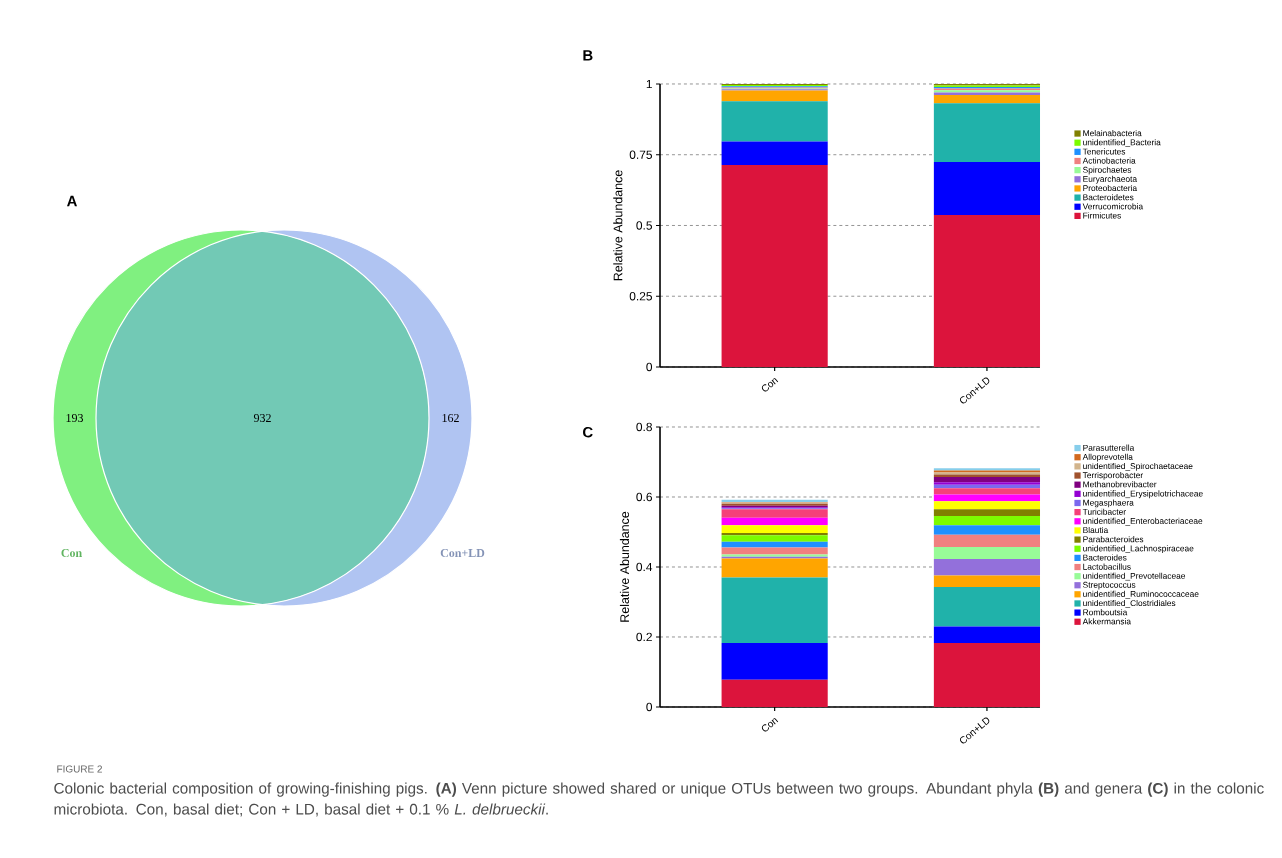 Image resolution: width=1282 pixels, height=858 pixels. I want to click on legend-label: Melainabacteria, so click(1112, 133).